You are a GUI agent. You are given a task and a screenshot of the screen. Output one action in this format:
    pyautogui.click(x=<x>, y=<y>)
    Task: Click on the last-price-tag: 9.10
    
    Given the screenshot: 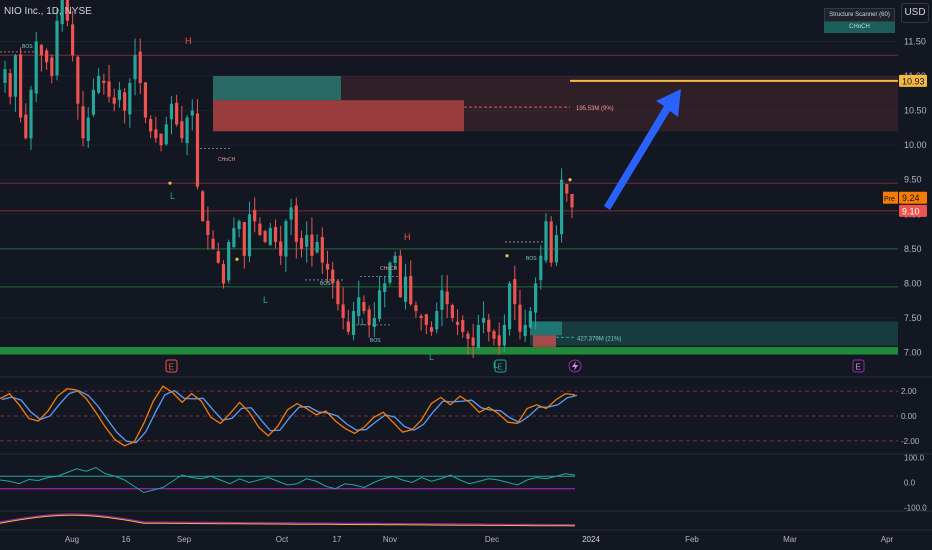 What is the action you would take?
    pyautogui.click(x=911, y=211)
    